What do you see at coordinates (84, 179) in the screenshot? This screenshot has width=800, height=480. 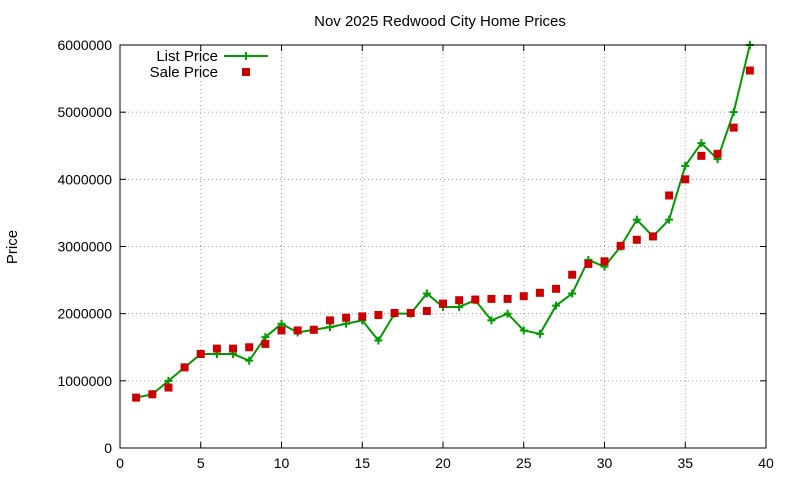 I see `y-tick-label: 4000000` at bounding box center [84, 179].